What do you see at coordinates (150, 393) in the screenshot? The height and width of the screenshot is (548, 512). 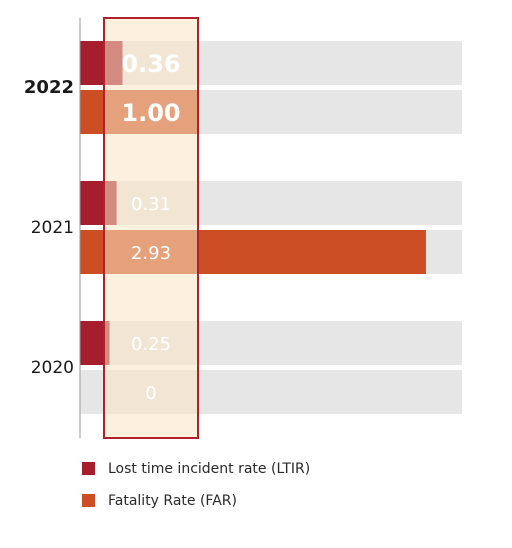 I see `value-label-far-2020: 0` at bounding box center [150, 393].